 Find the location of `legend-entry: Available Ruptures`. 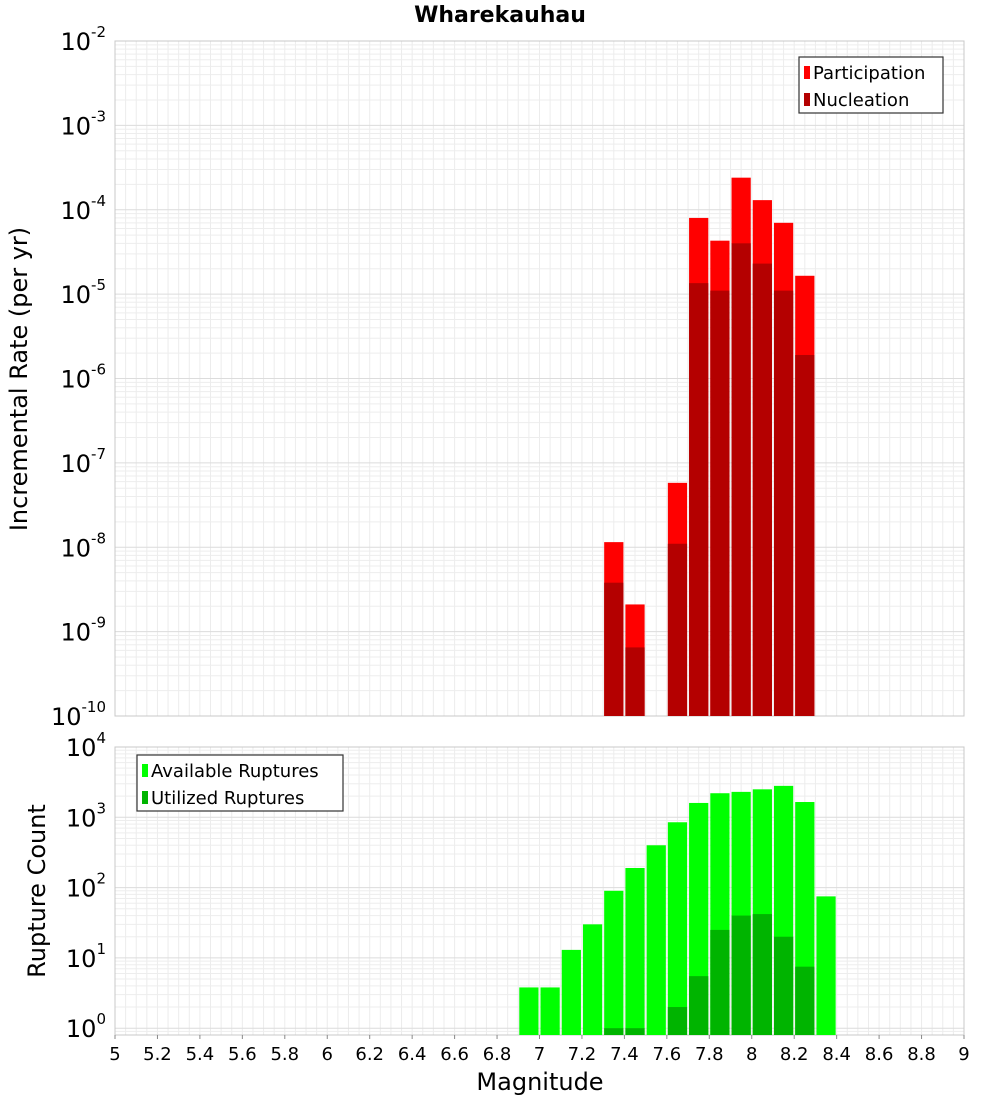

legend-entry: Available Ruptures is located at coordinates (235, 771).